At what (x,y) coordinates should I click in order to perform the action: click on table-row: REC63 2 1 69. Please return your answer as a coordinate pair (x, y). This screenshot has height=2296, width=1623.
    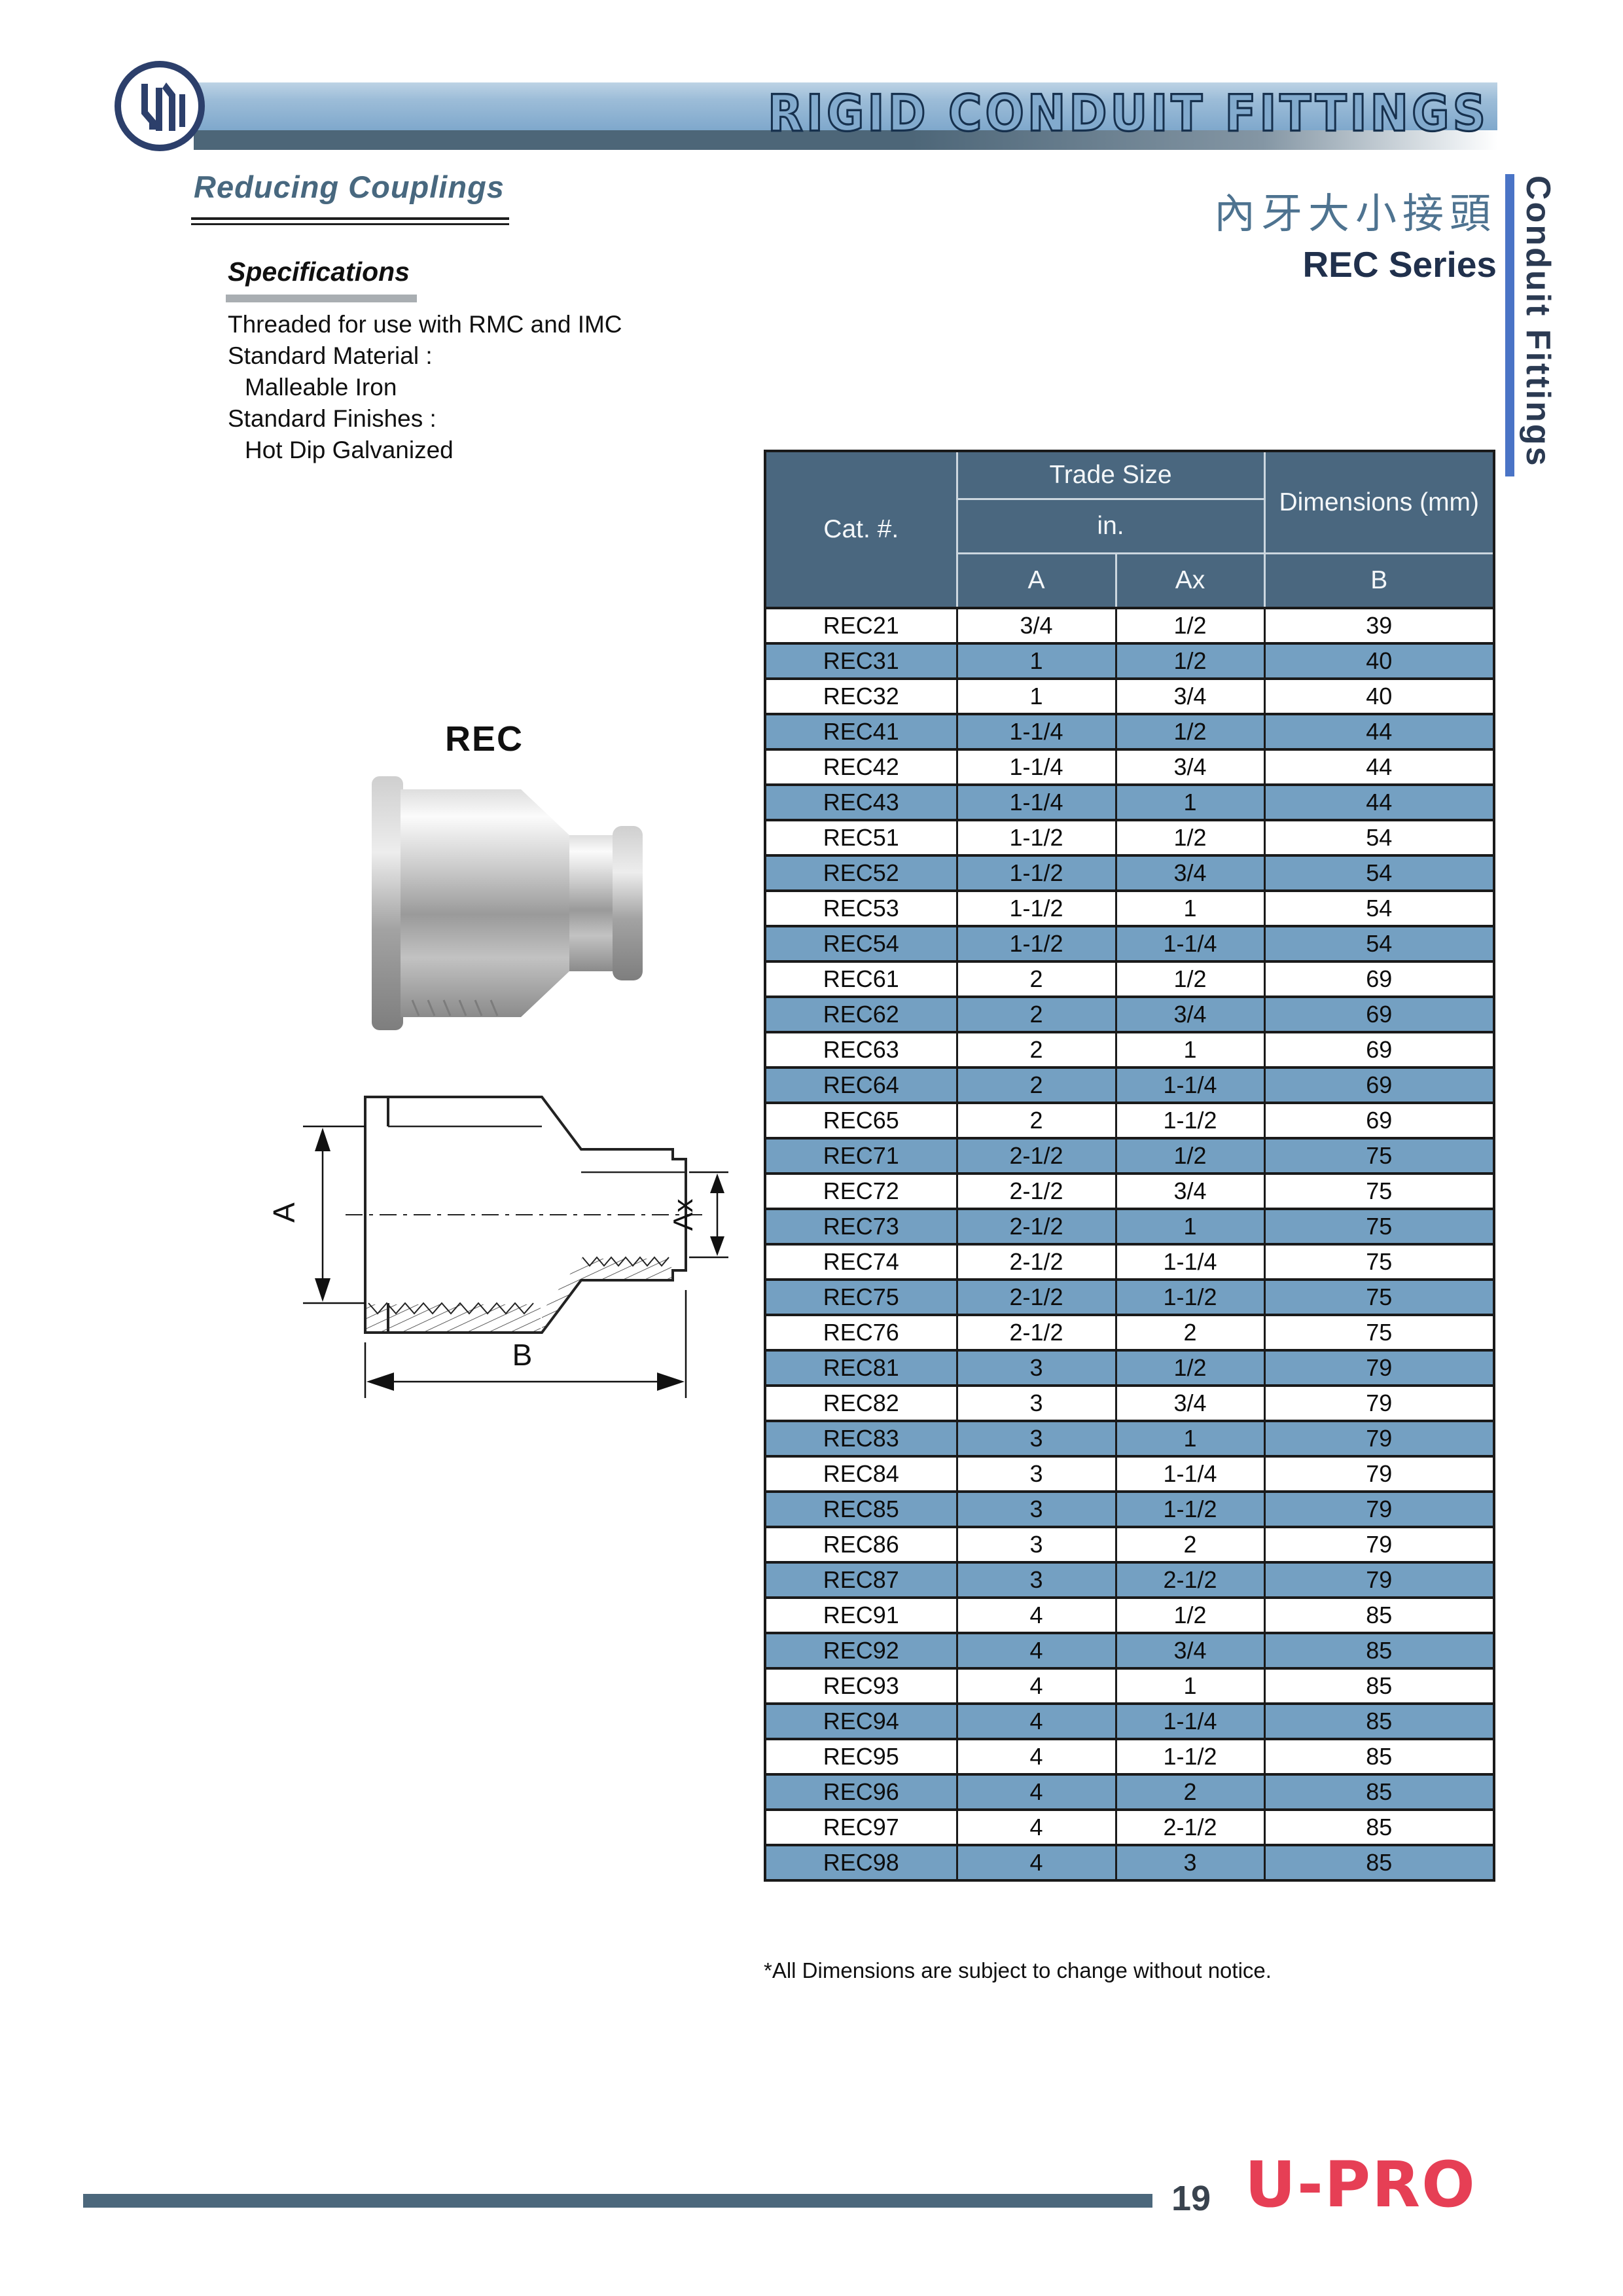
    Looking at the image, I should click on (1129, 1050).